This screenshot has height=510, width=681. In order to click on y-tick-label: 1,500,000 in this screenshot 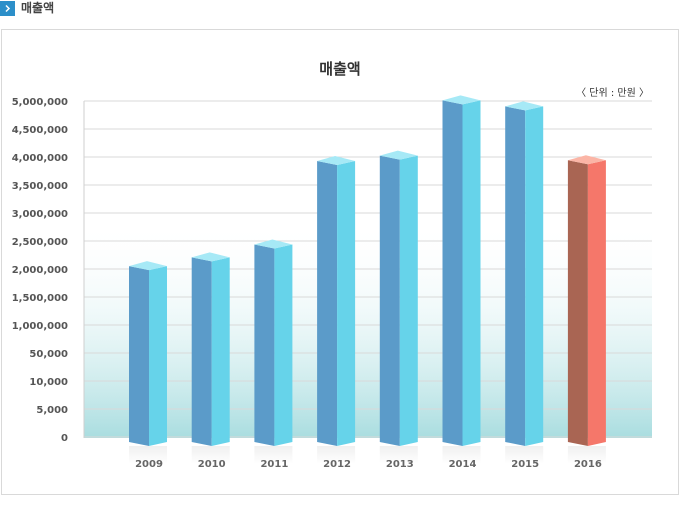, I will do `click(40, 298)`.